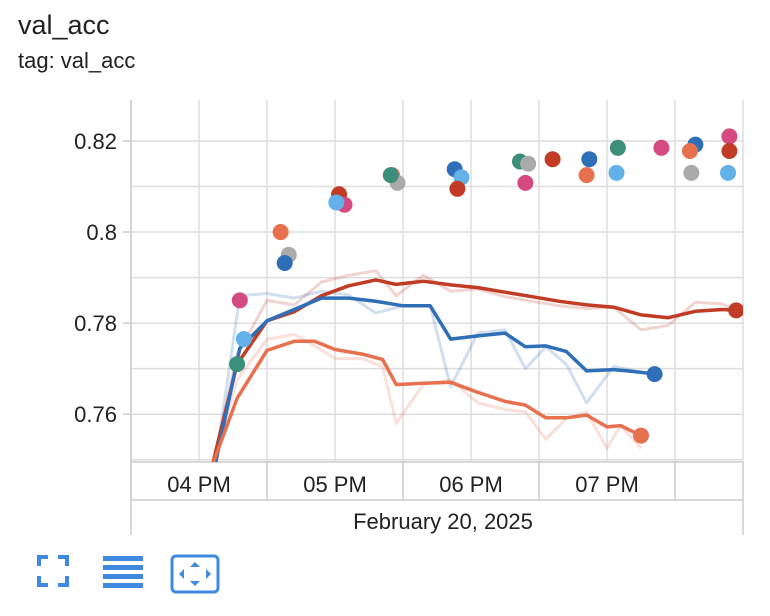 Image resolution: width=770 pixels, height=616 pixels. Describe the element at coordinates (53, 571) in the screenshot. I see `fullscreen-icon` at that location.